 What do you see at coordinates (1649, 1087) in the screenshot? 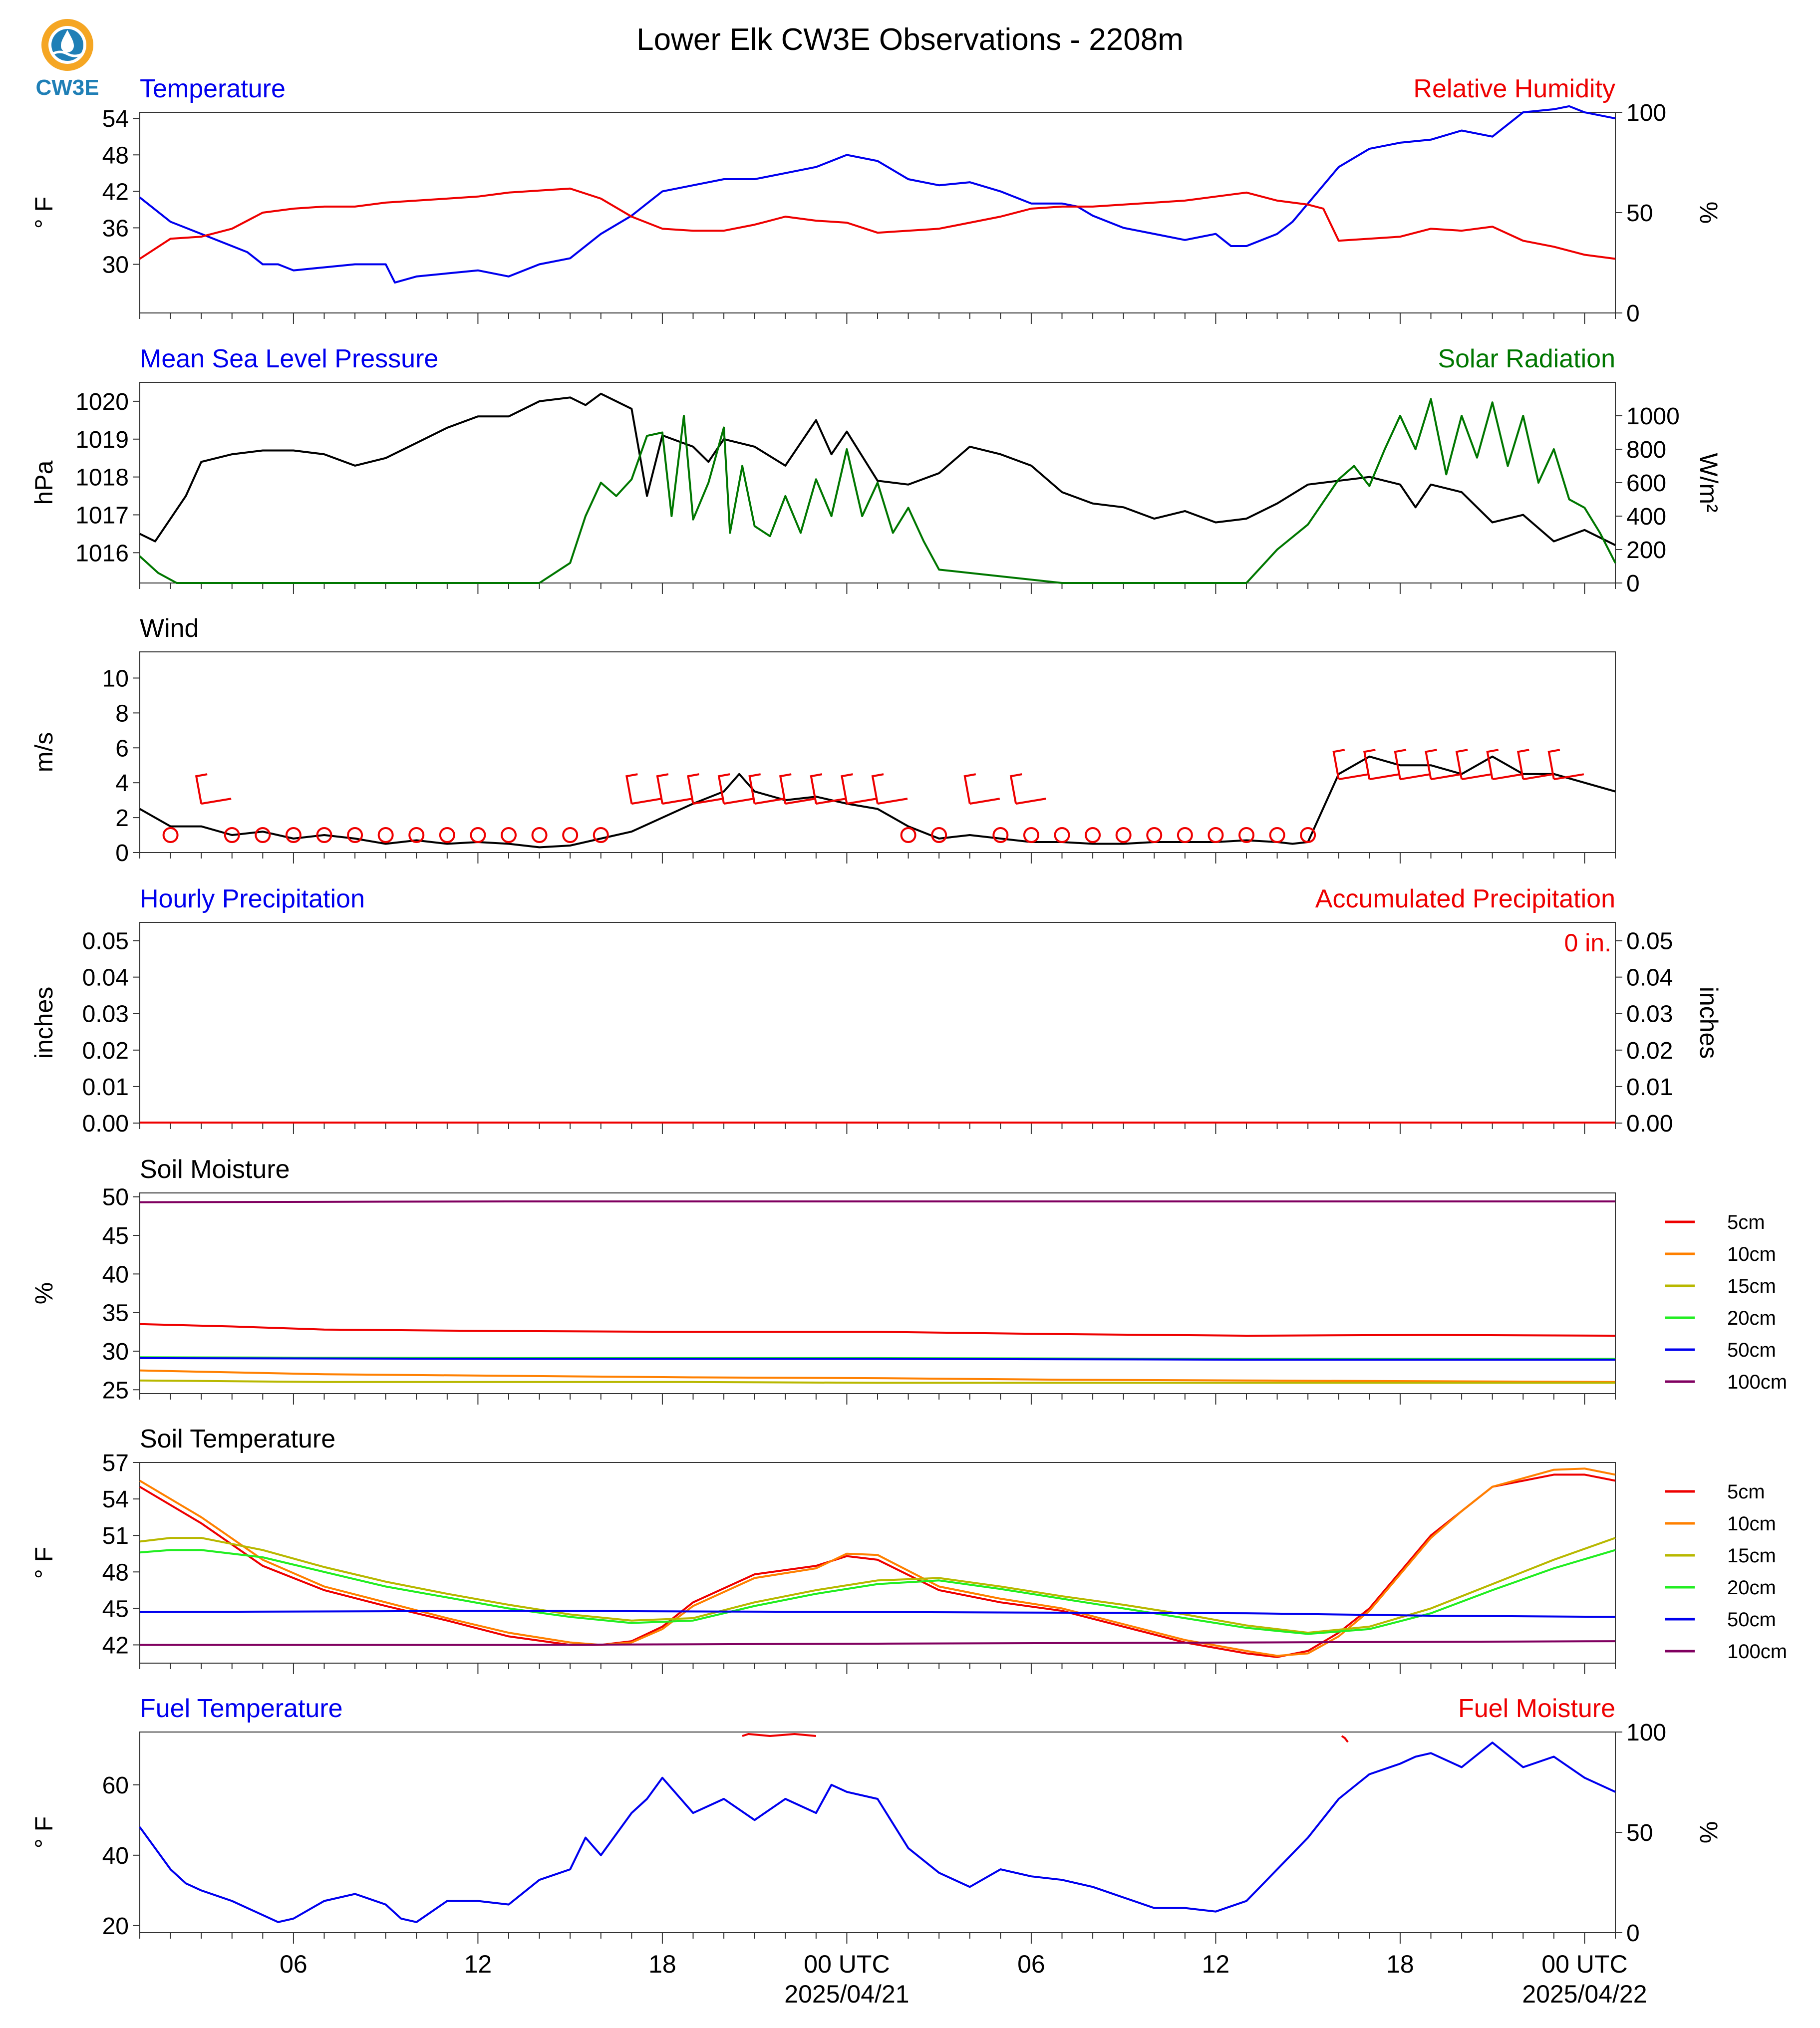
I see `y2-tick-label: 0.01` at bounding box center [1649, 1087].